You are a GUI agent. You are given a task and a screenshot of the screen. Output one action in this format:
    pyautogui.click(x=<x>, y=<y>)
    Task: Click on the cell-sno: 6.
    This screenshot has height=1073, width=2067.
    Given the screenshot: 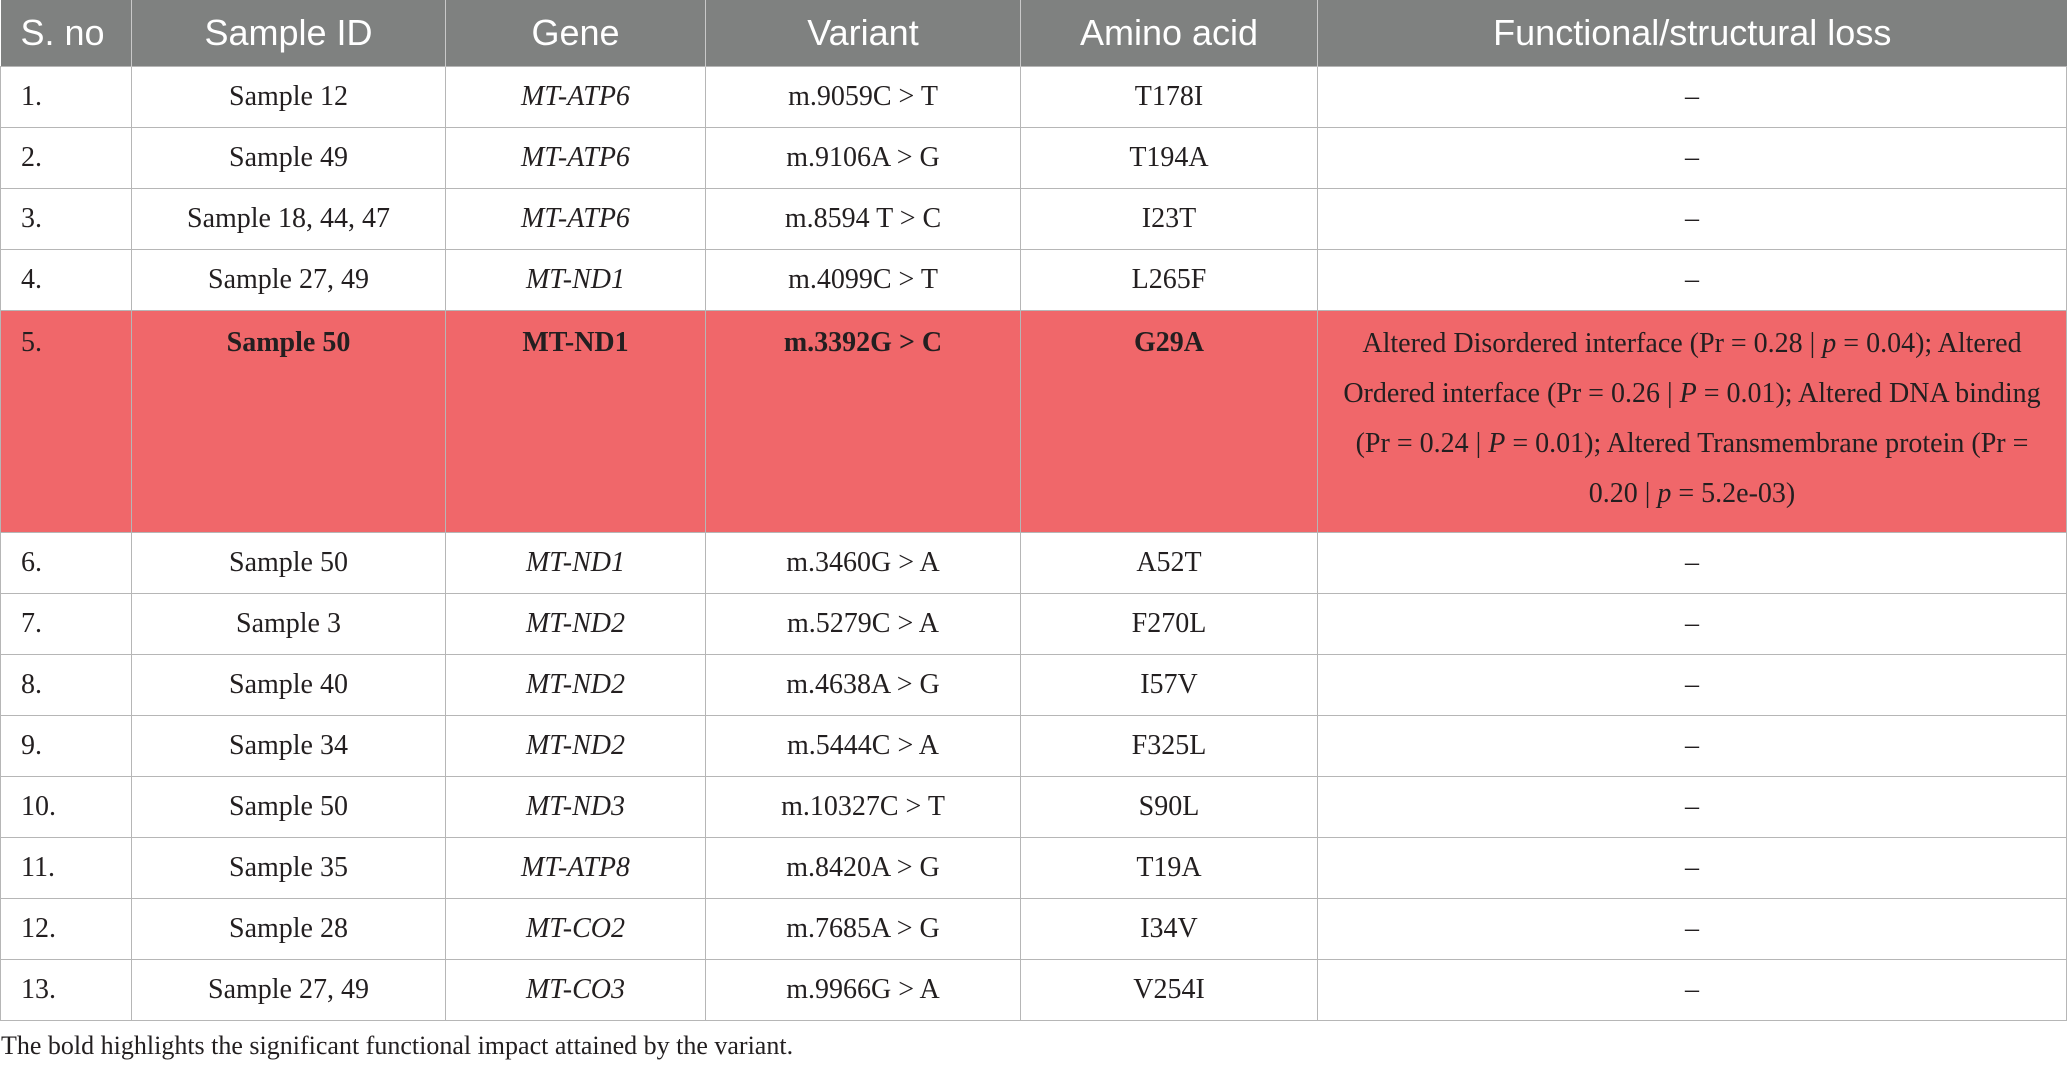 What is the action you would take?
    pyautogui.click(x=66, y=563)
    